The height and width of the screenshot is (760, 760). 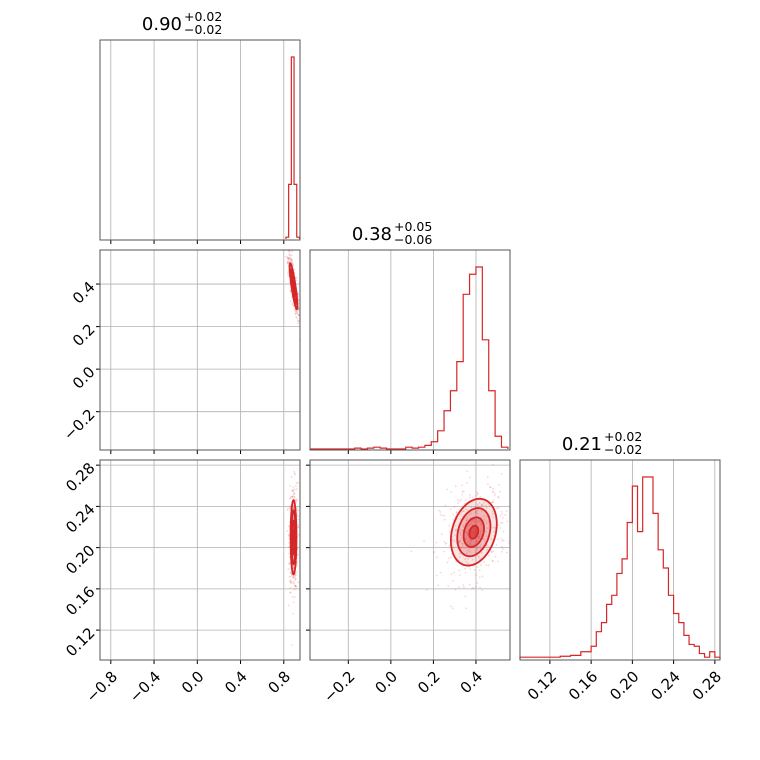 I want to click on param-title-value: 0.21, so click(x=582, y=444).